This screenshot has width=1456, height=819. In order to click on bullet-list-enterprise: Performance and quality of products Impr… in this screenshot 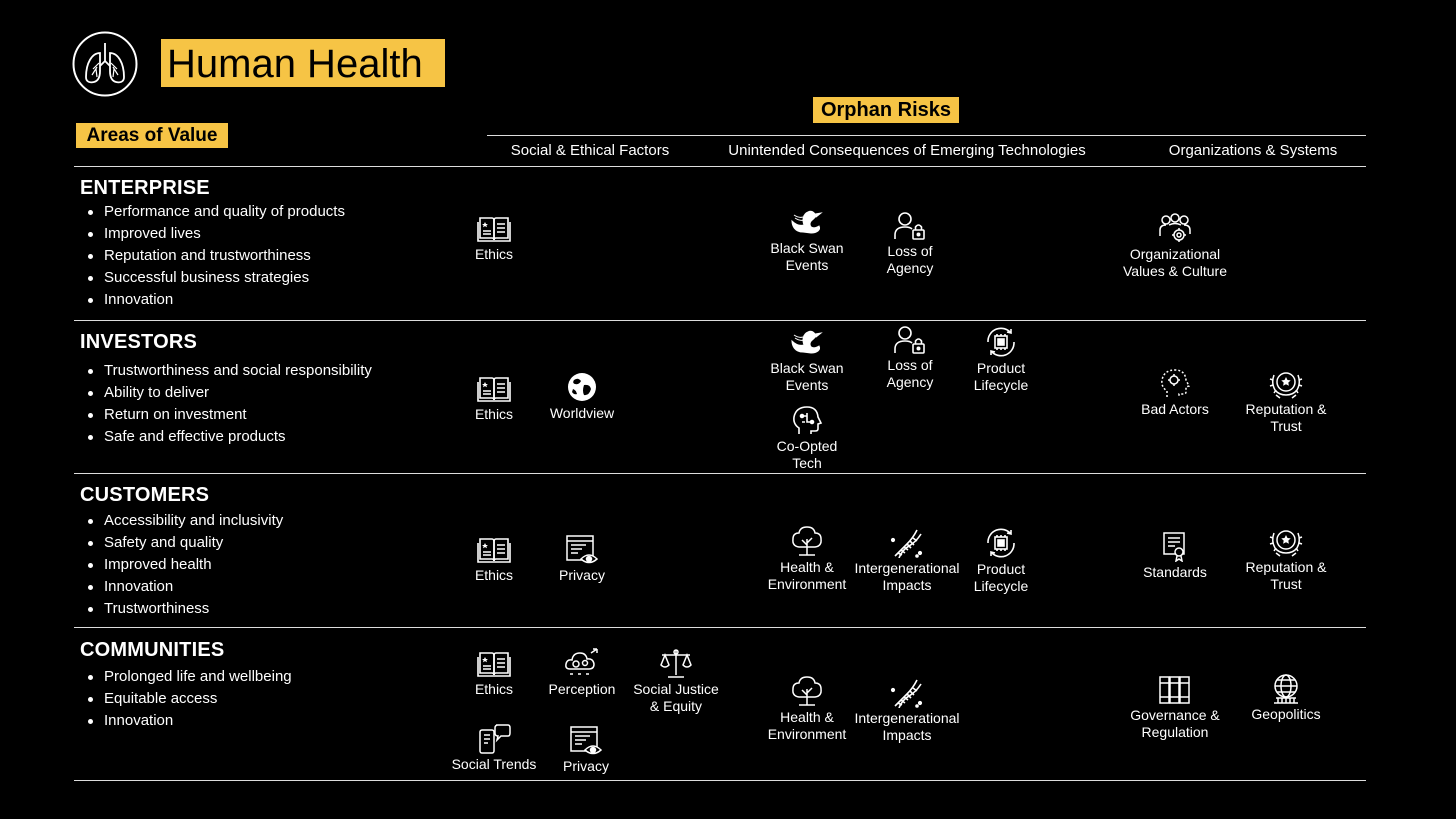, I will do `click(212, 256)`.